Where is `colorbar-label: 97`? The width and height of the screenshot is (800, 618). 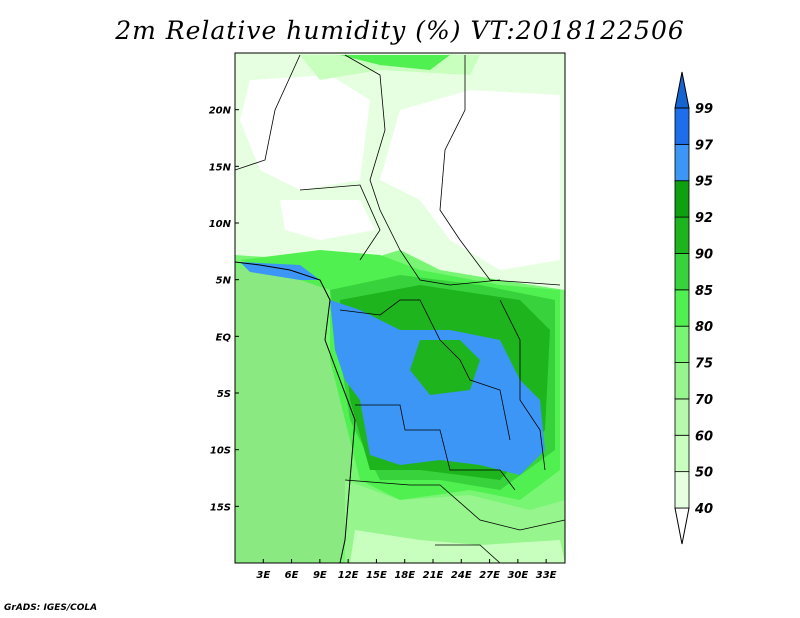
colorbar-label: 97 is located at coordinates (704, 145).